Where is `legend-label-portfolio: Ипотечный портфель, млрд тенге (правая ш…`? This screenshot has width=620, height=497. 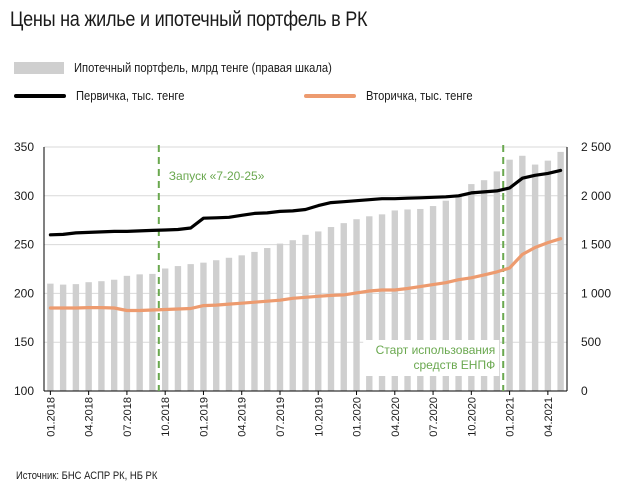
legend-label-portfolio: Ипотечный портфель, млрд тенге (правая ш… is located at coordinates (203, 67).